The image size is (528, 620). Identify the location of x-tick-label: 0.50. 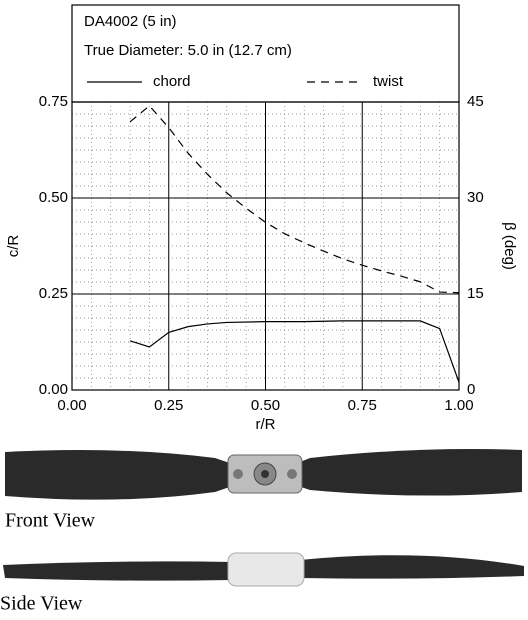
(265, 405).